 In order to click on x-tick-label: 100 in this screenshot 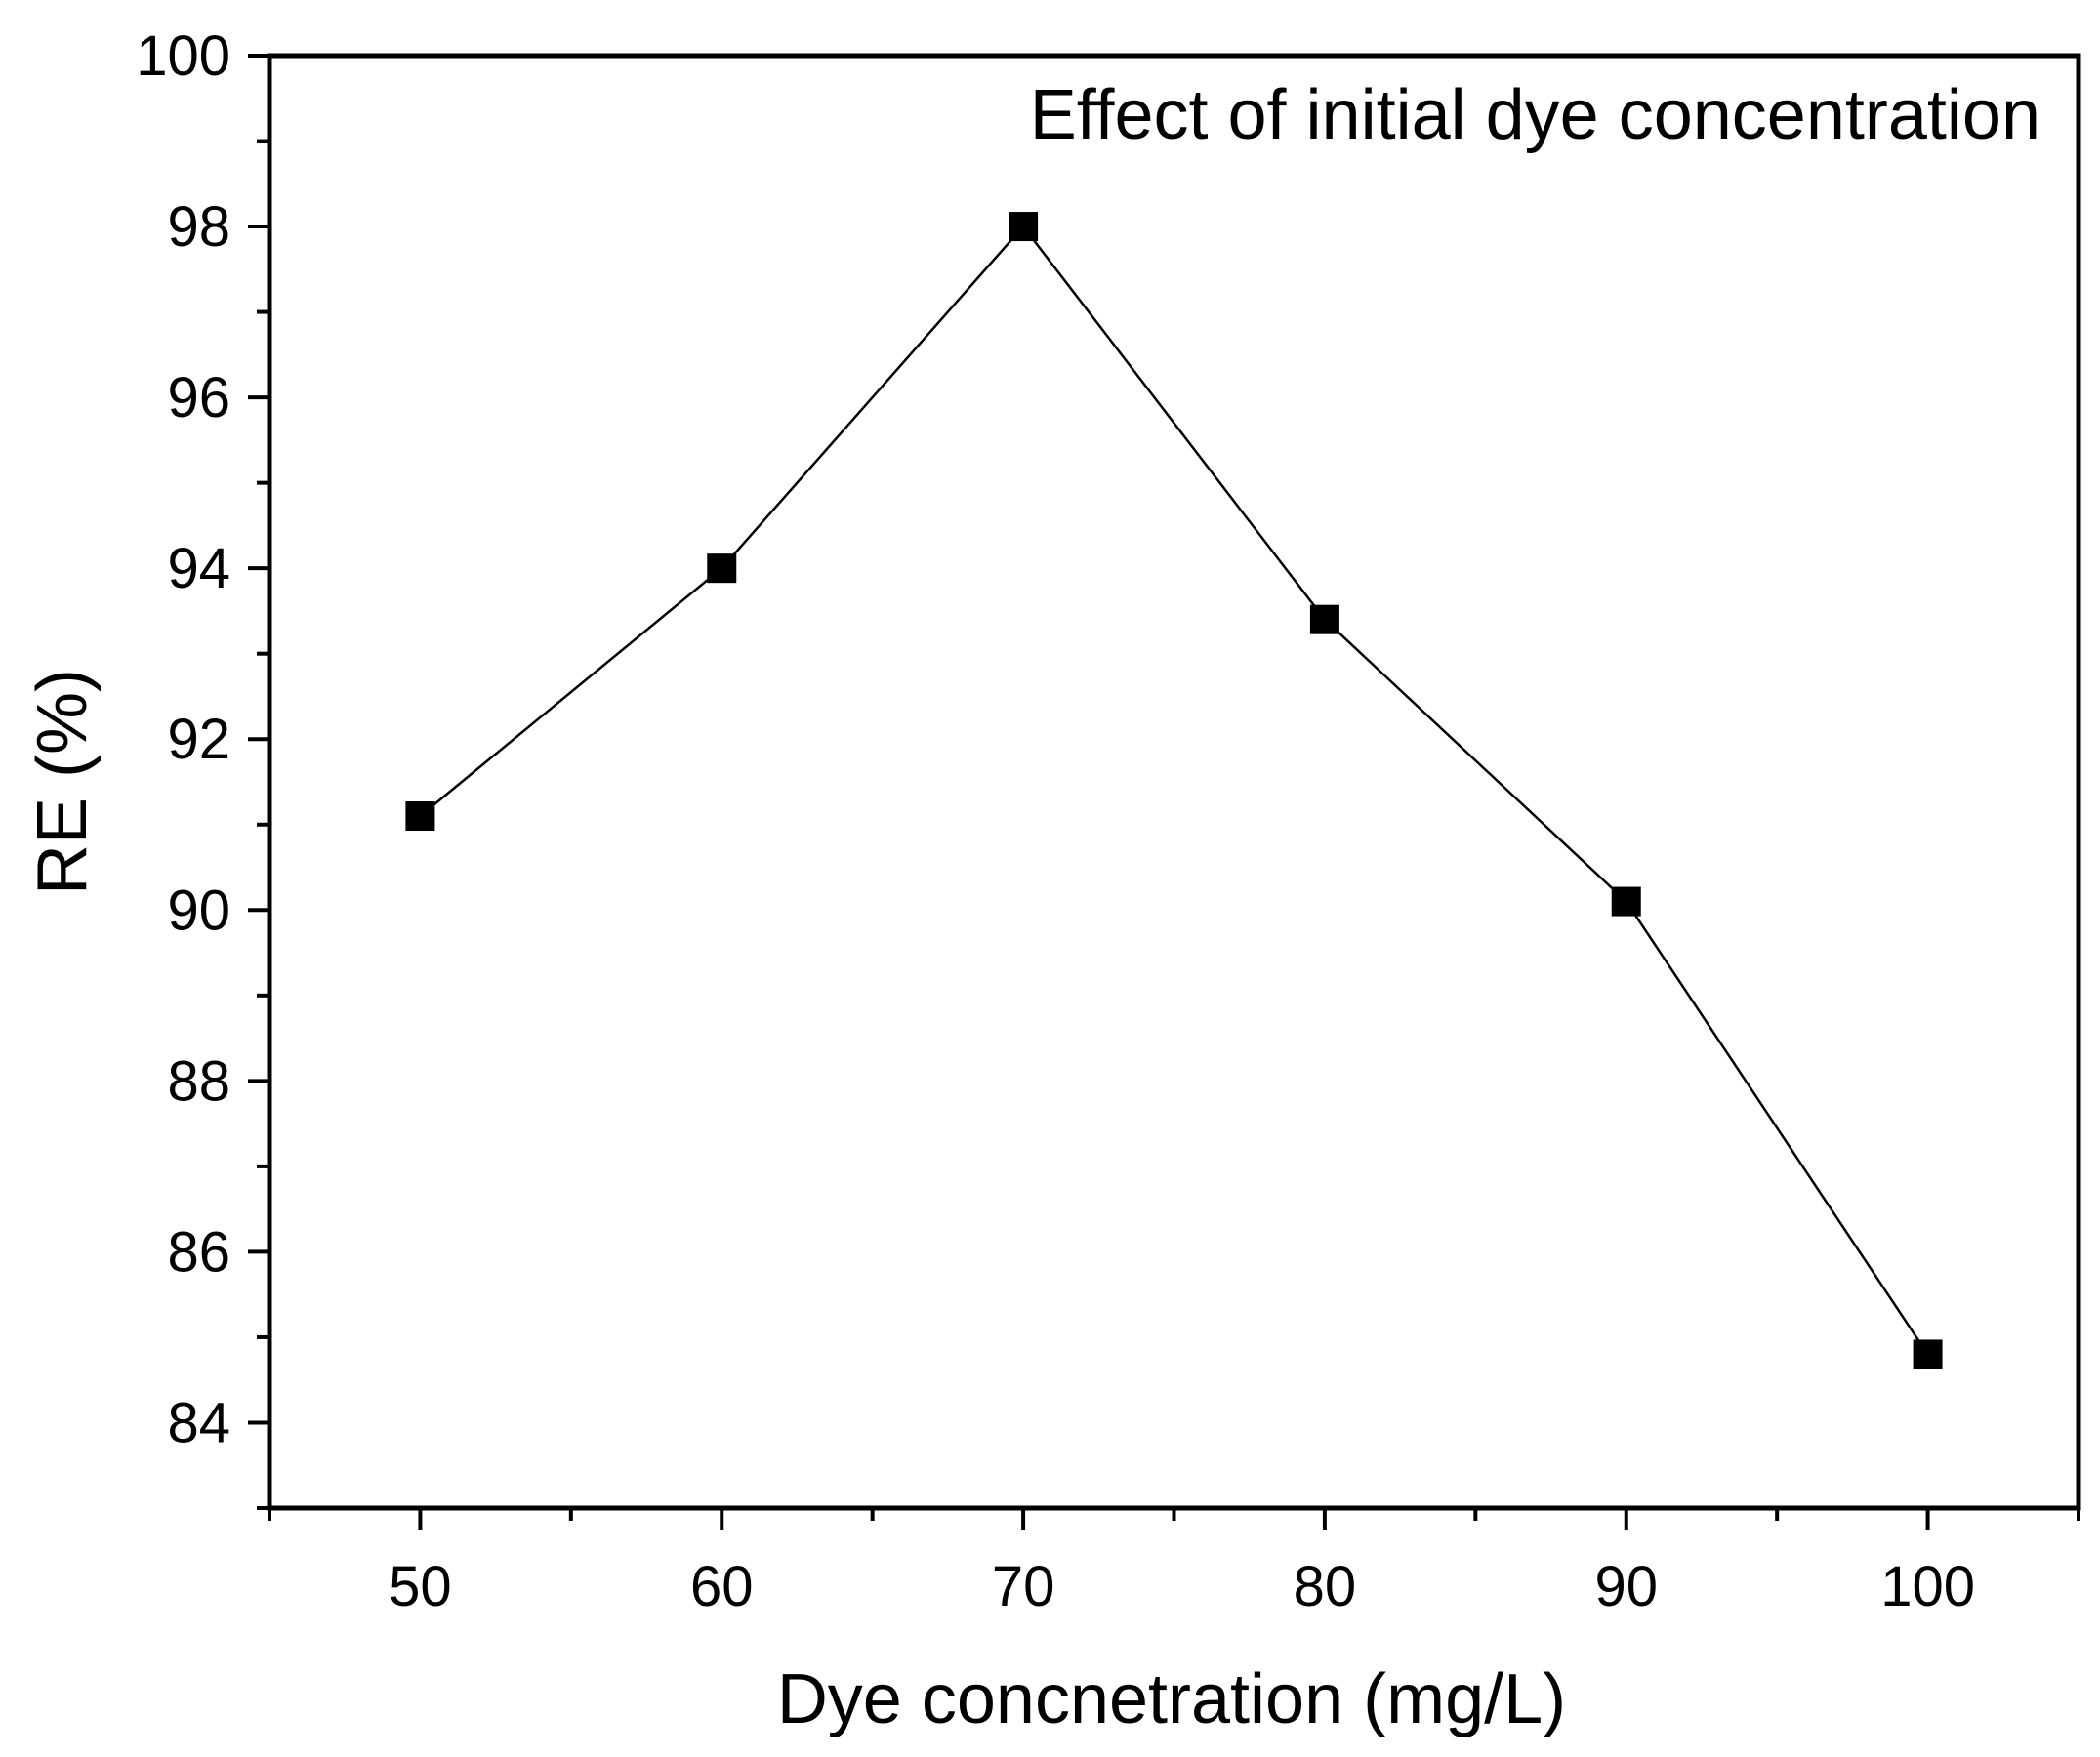, I will do `click(1927, 1586)`.